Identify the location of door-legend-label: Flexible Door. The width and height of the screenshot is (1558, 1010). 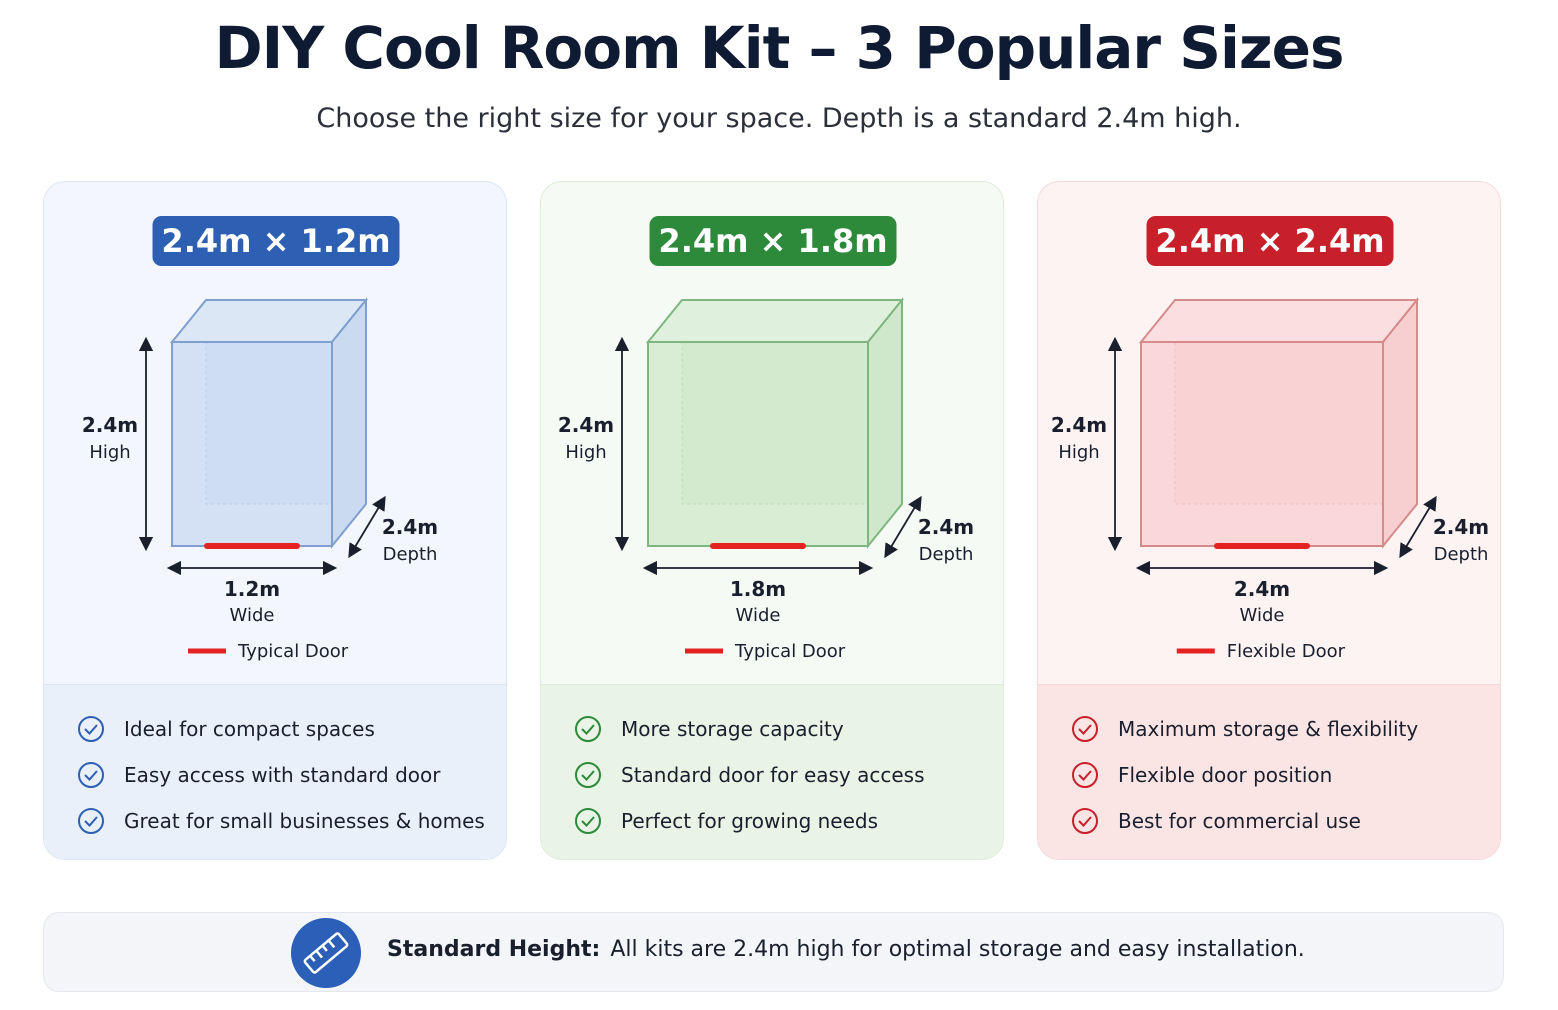
(1286, 651).